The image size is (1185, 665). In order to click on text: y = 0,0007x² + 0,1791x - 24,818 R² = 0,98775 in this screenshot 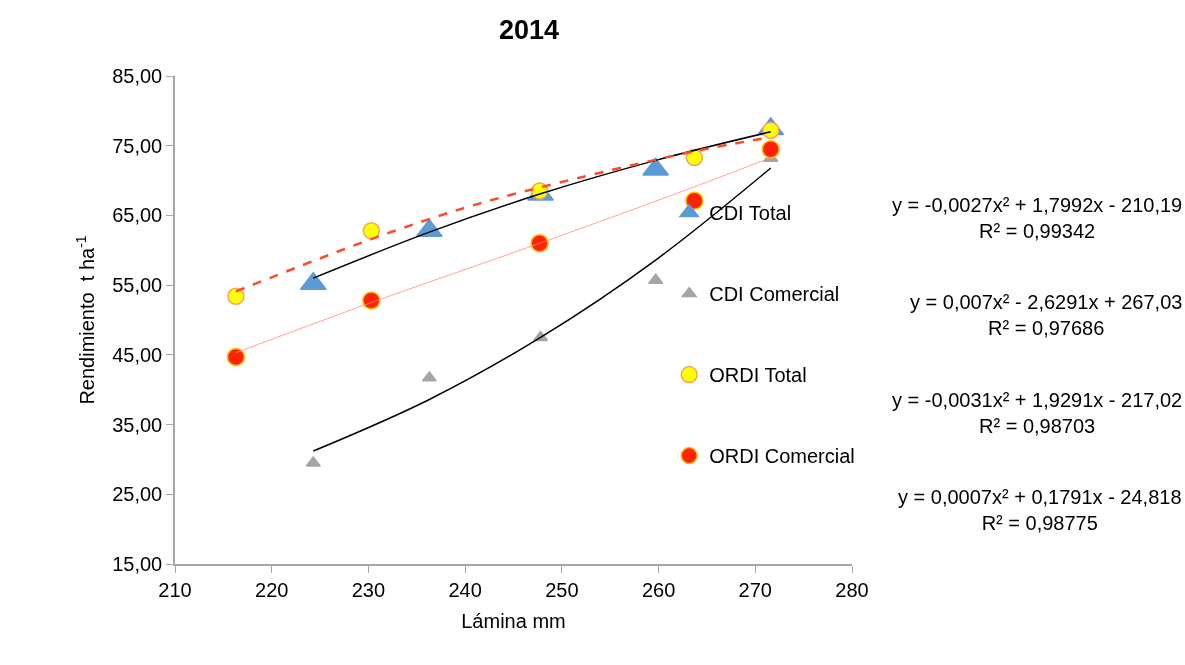, I will do `click(1040, 510)`.